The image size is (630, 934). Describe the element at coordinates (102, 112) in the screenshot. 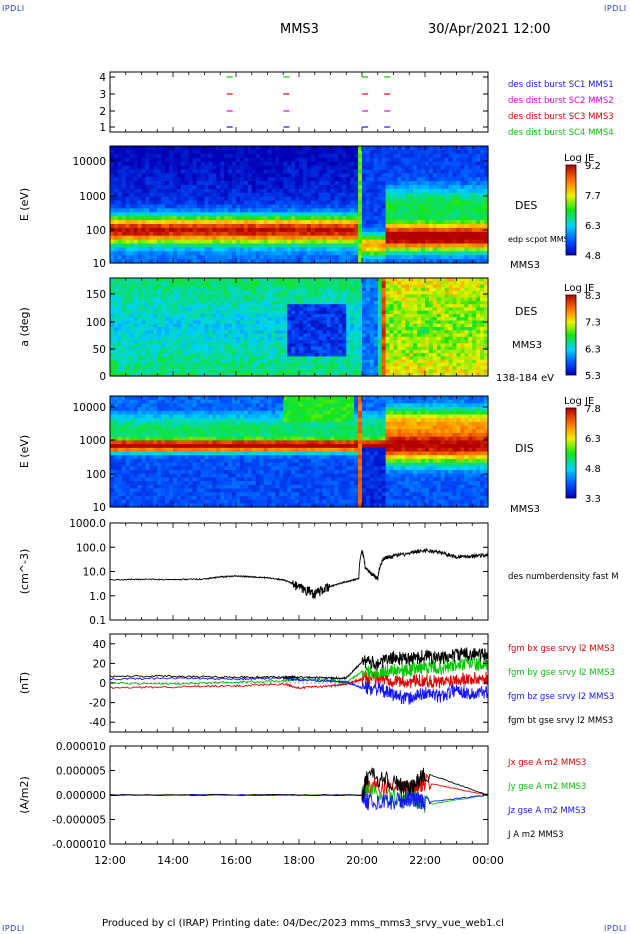

I see `y-tick-label: 2` at that location.